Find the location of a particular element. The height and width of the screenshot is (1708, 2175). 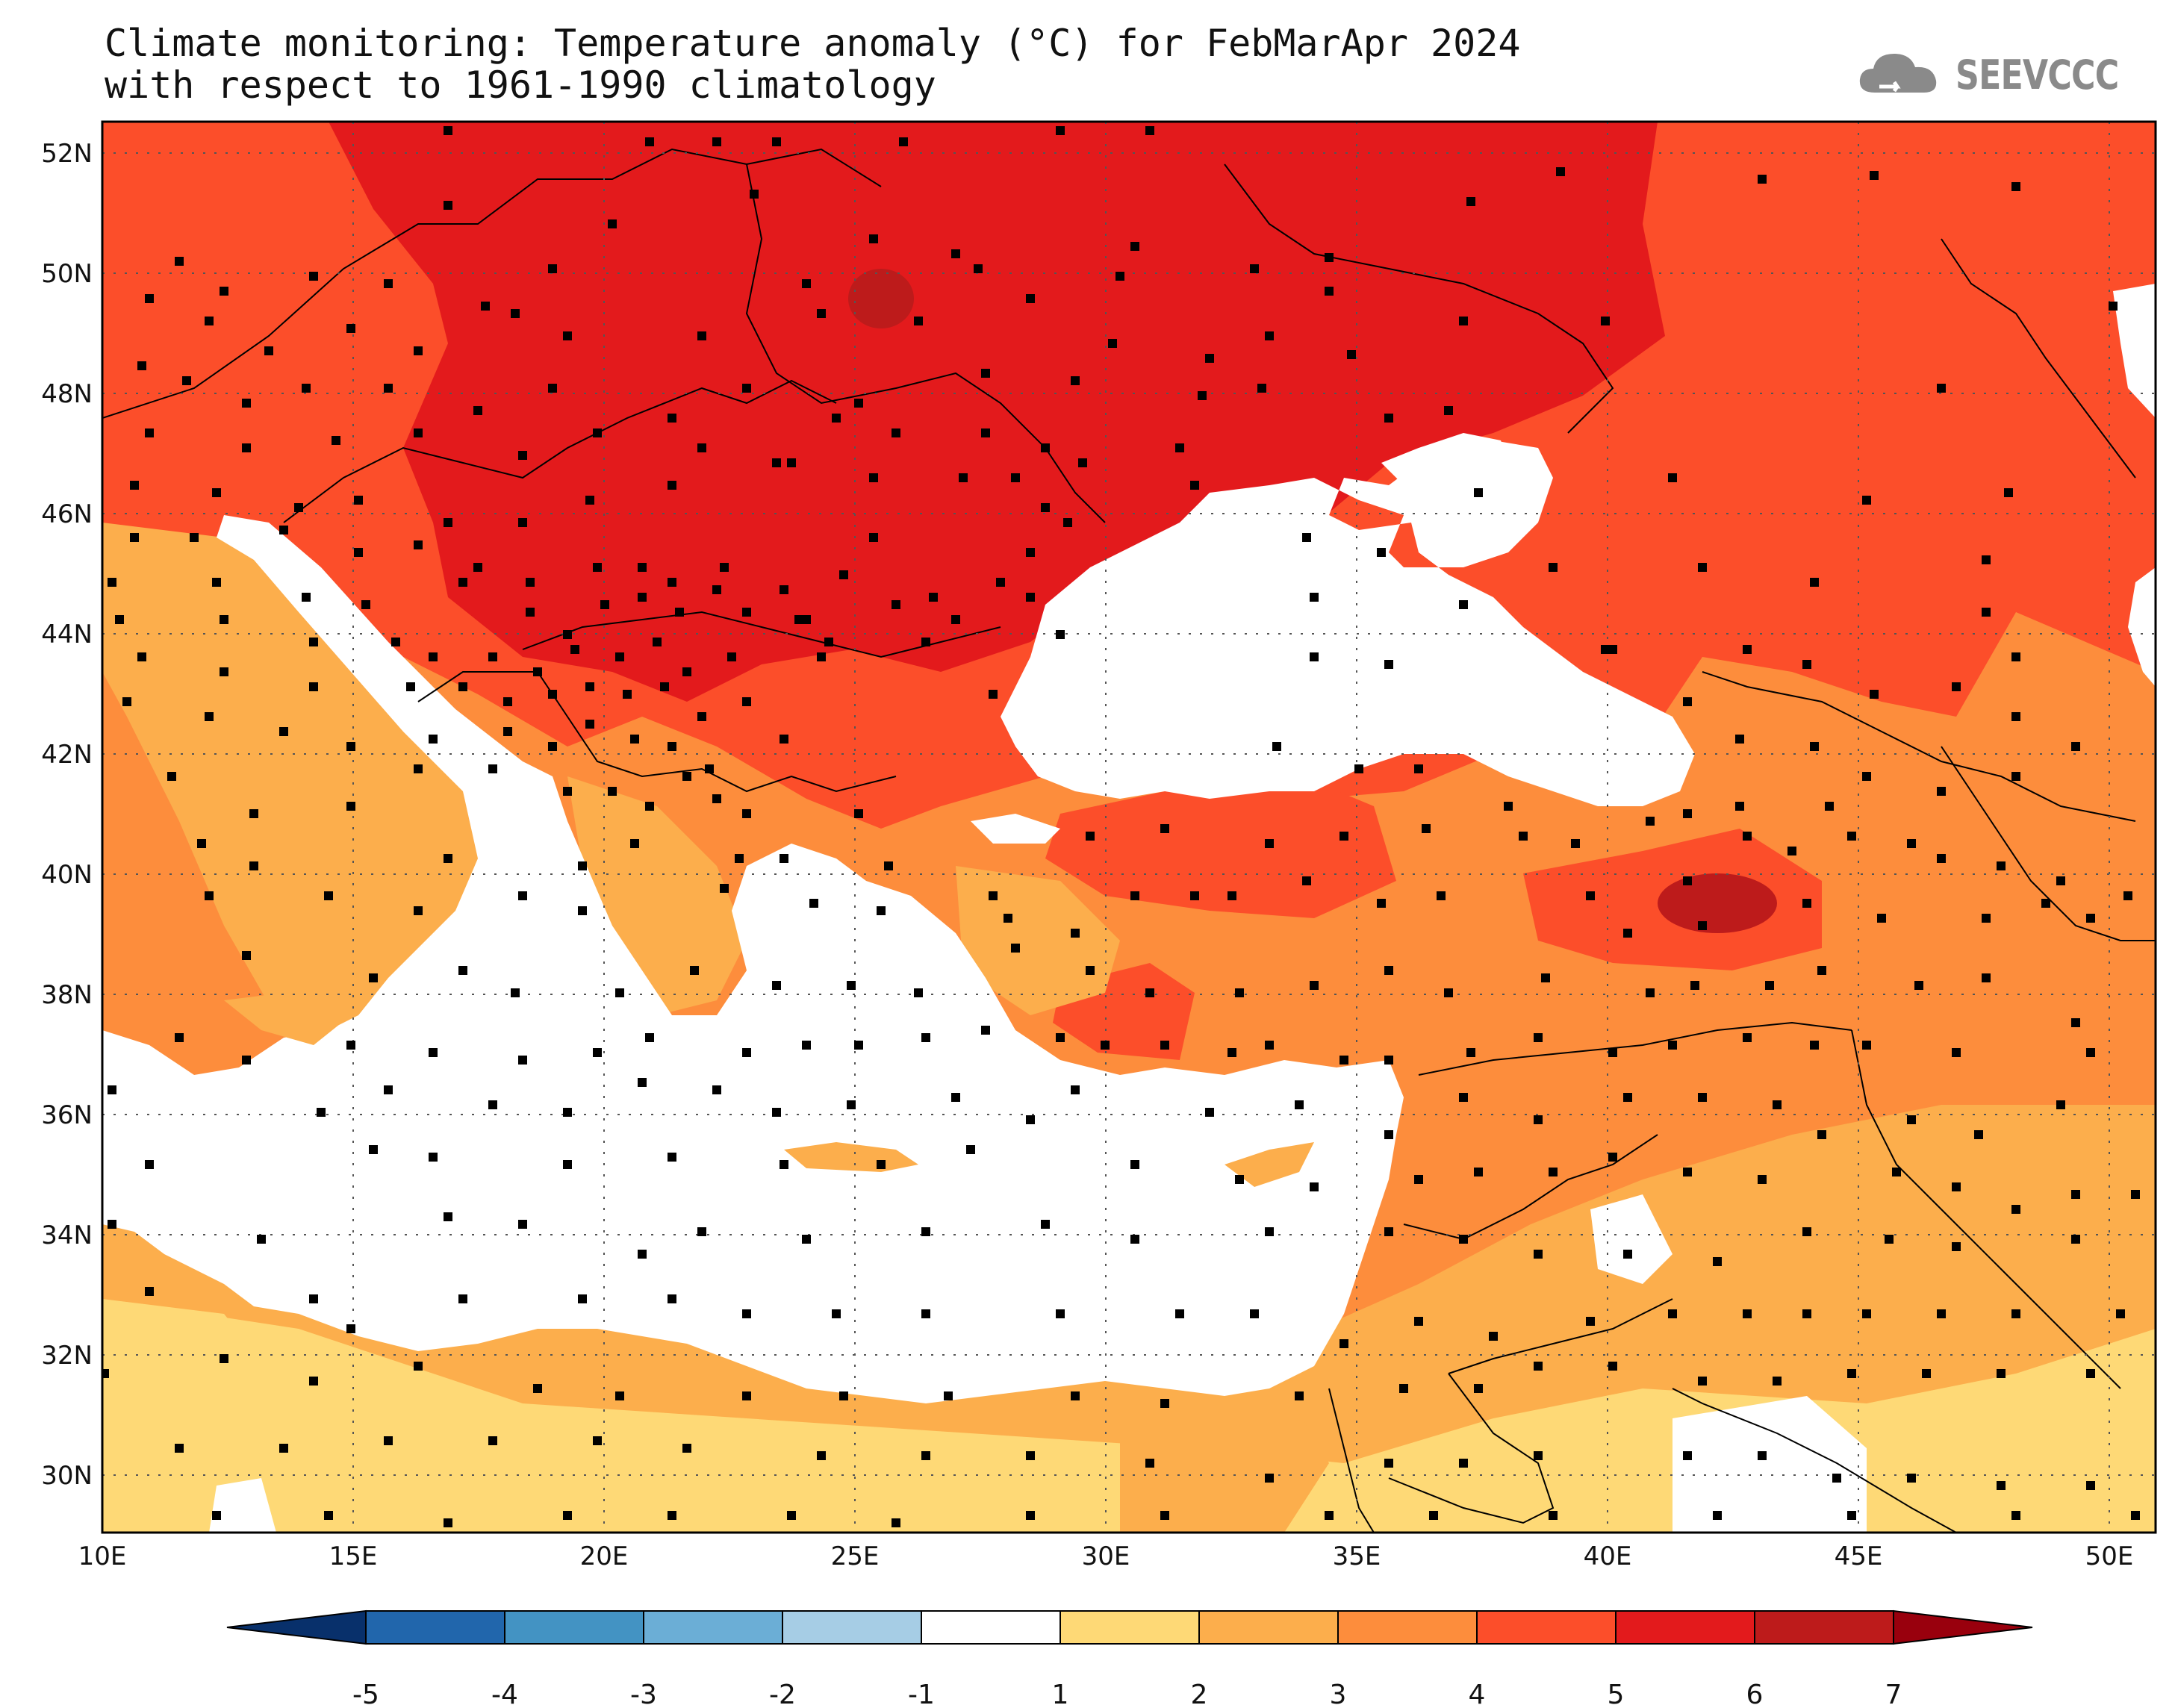

cyprus-island is located at coordinates (1269, 1164).